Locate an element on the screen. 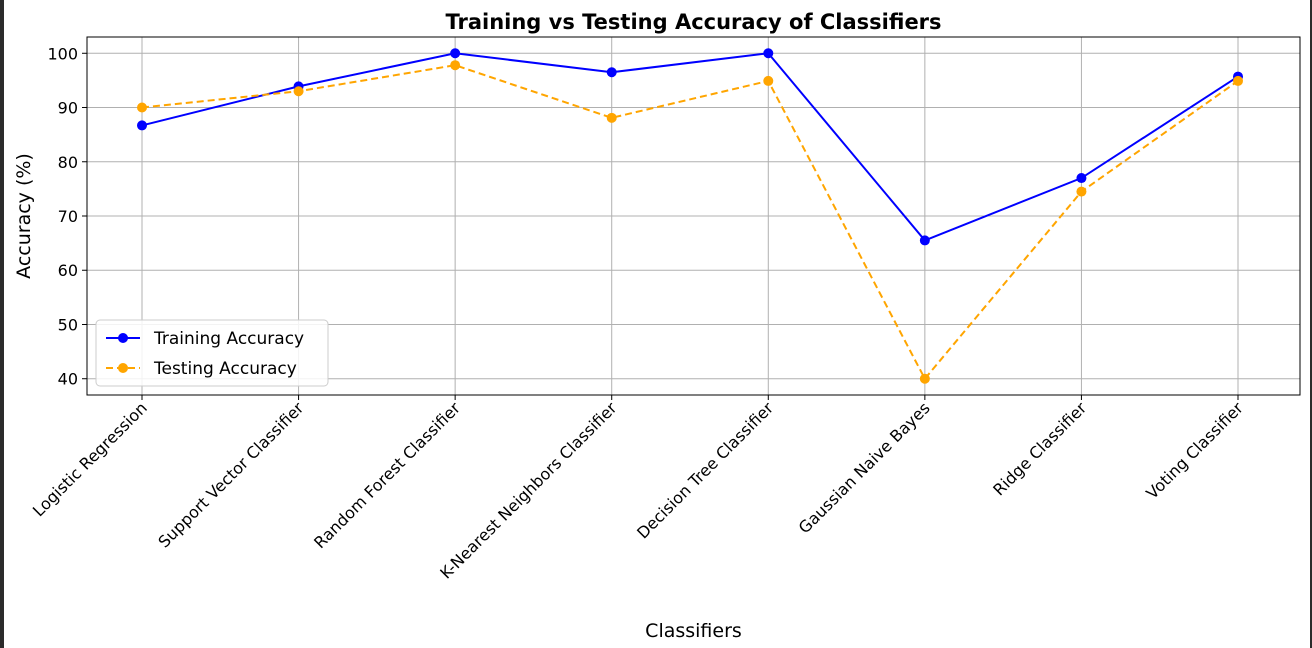 Image resolution: width=1312 pixels, height=648 pixels. legend-box is located at coordinates (212, 353).